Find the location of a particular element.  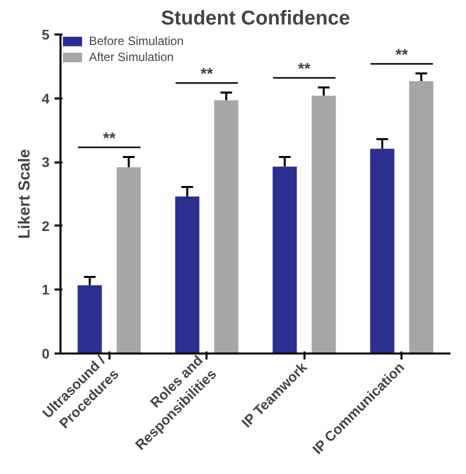

legend-label: Before Simulation is located at coordinates (136, 41).